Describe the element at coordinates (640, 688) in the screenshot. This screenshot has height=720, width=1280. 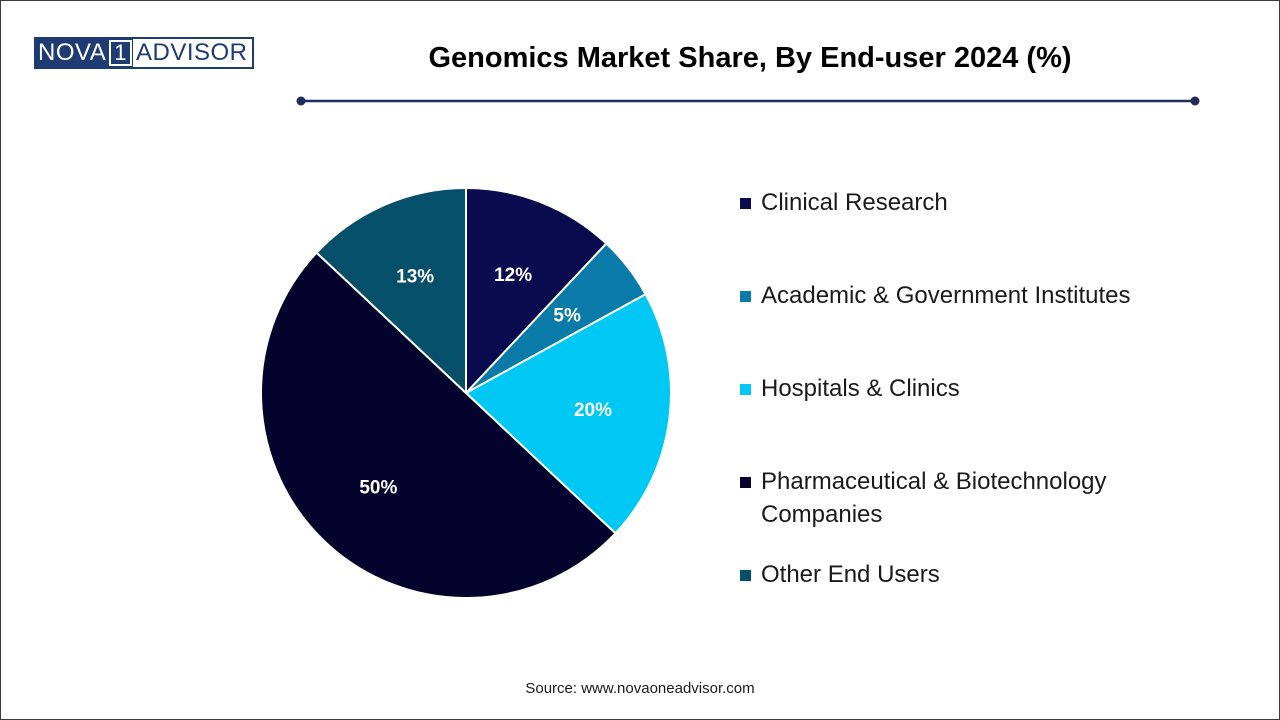
I see `source-note: Source: www.novaoneadvisor.com` at that location.